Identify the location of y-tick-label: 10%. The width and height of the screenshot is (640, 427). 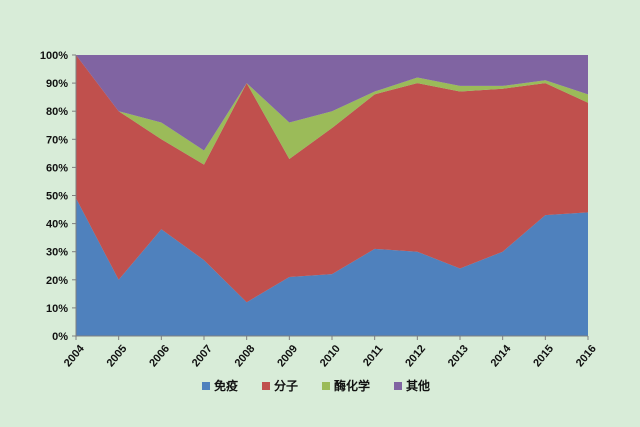
(57, 309).